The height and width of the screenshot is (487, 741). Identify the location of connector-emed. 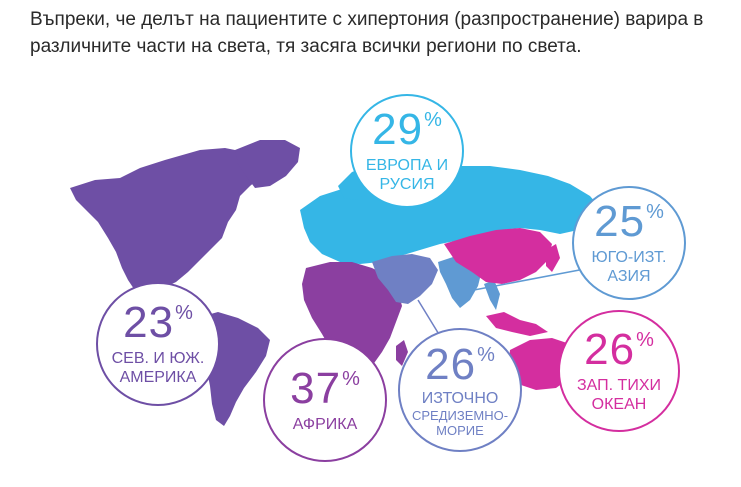
(429, 318).